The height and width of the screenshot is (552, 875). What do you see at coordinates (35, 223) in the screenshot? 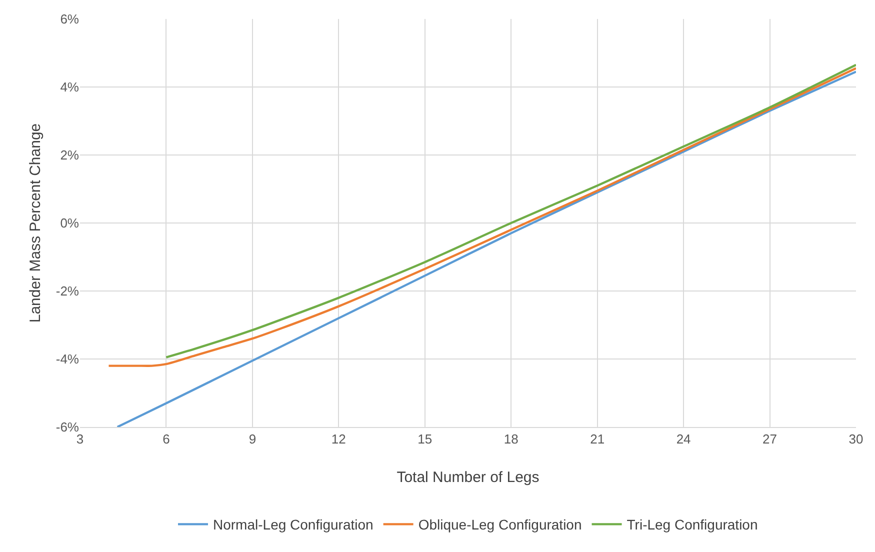
I see `y-axis-title: Lander Mass Percent Change` at bounding box center [35, 223].